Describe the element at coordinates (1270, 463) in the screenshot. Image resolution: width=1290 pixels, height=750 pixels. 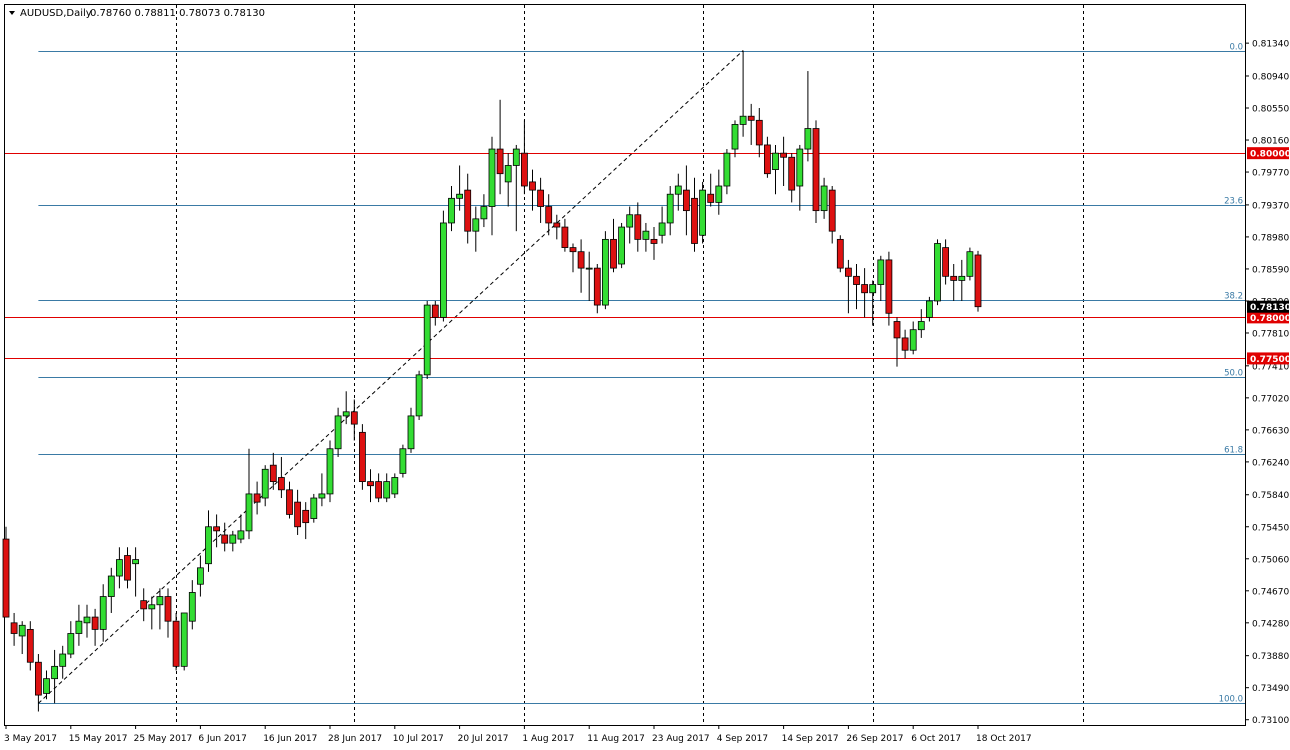
I see `y-tick-label: 0.76240` at that location.